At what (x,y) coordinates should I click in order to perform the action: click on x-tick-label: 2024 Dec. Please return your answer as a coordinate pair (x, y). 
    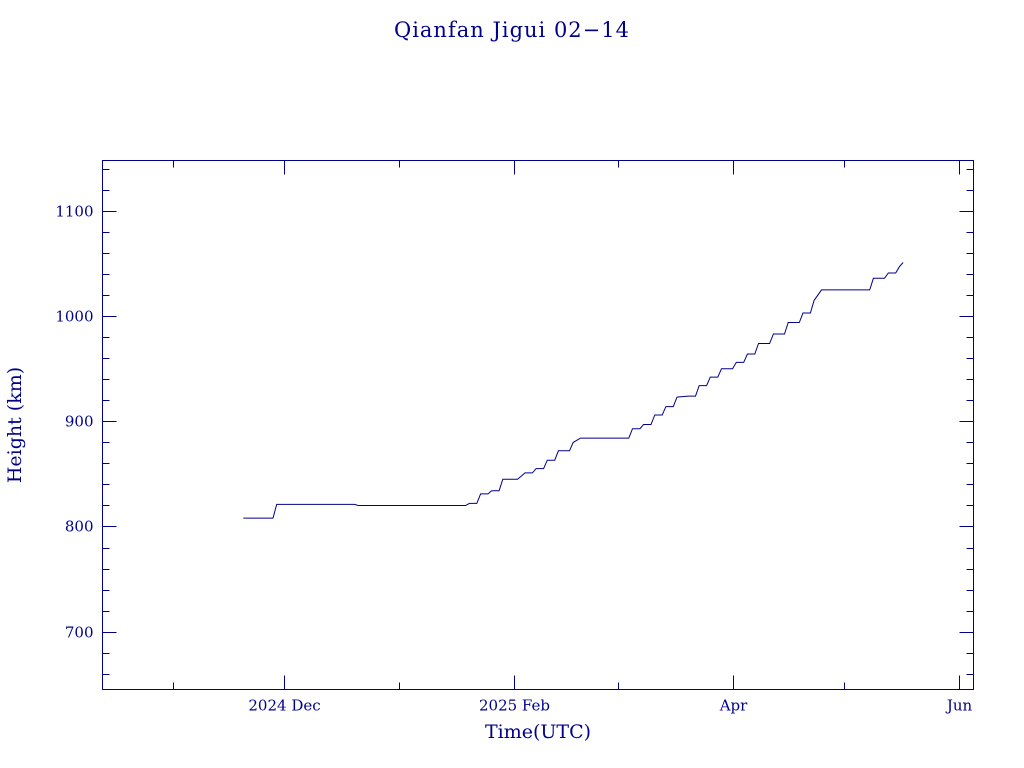
    Looking at the image, I should click on (284, 706).